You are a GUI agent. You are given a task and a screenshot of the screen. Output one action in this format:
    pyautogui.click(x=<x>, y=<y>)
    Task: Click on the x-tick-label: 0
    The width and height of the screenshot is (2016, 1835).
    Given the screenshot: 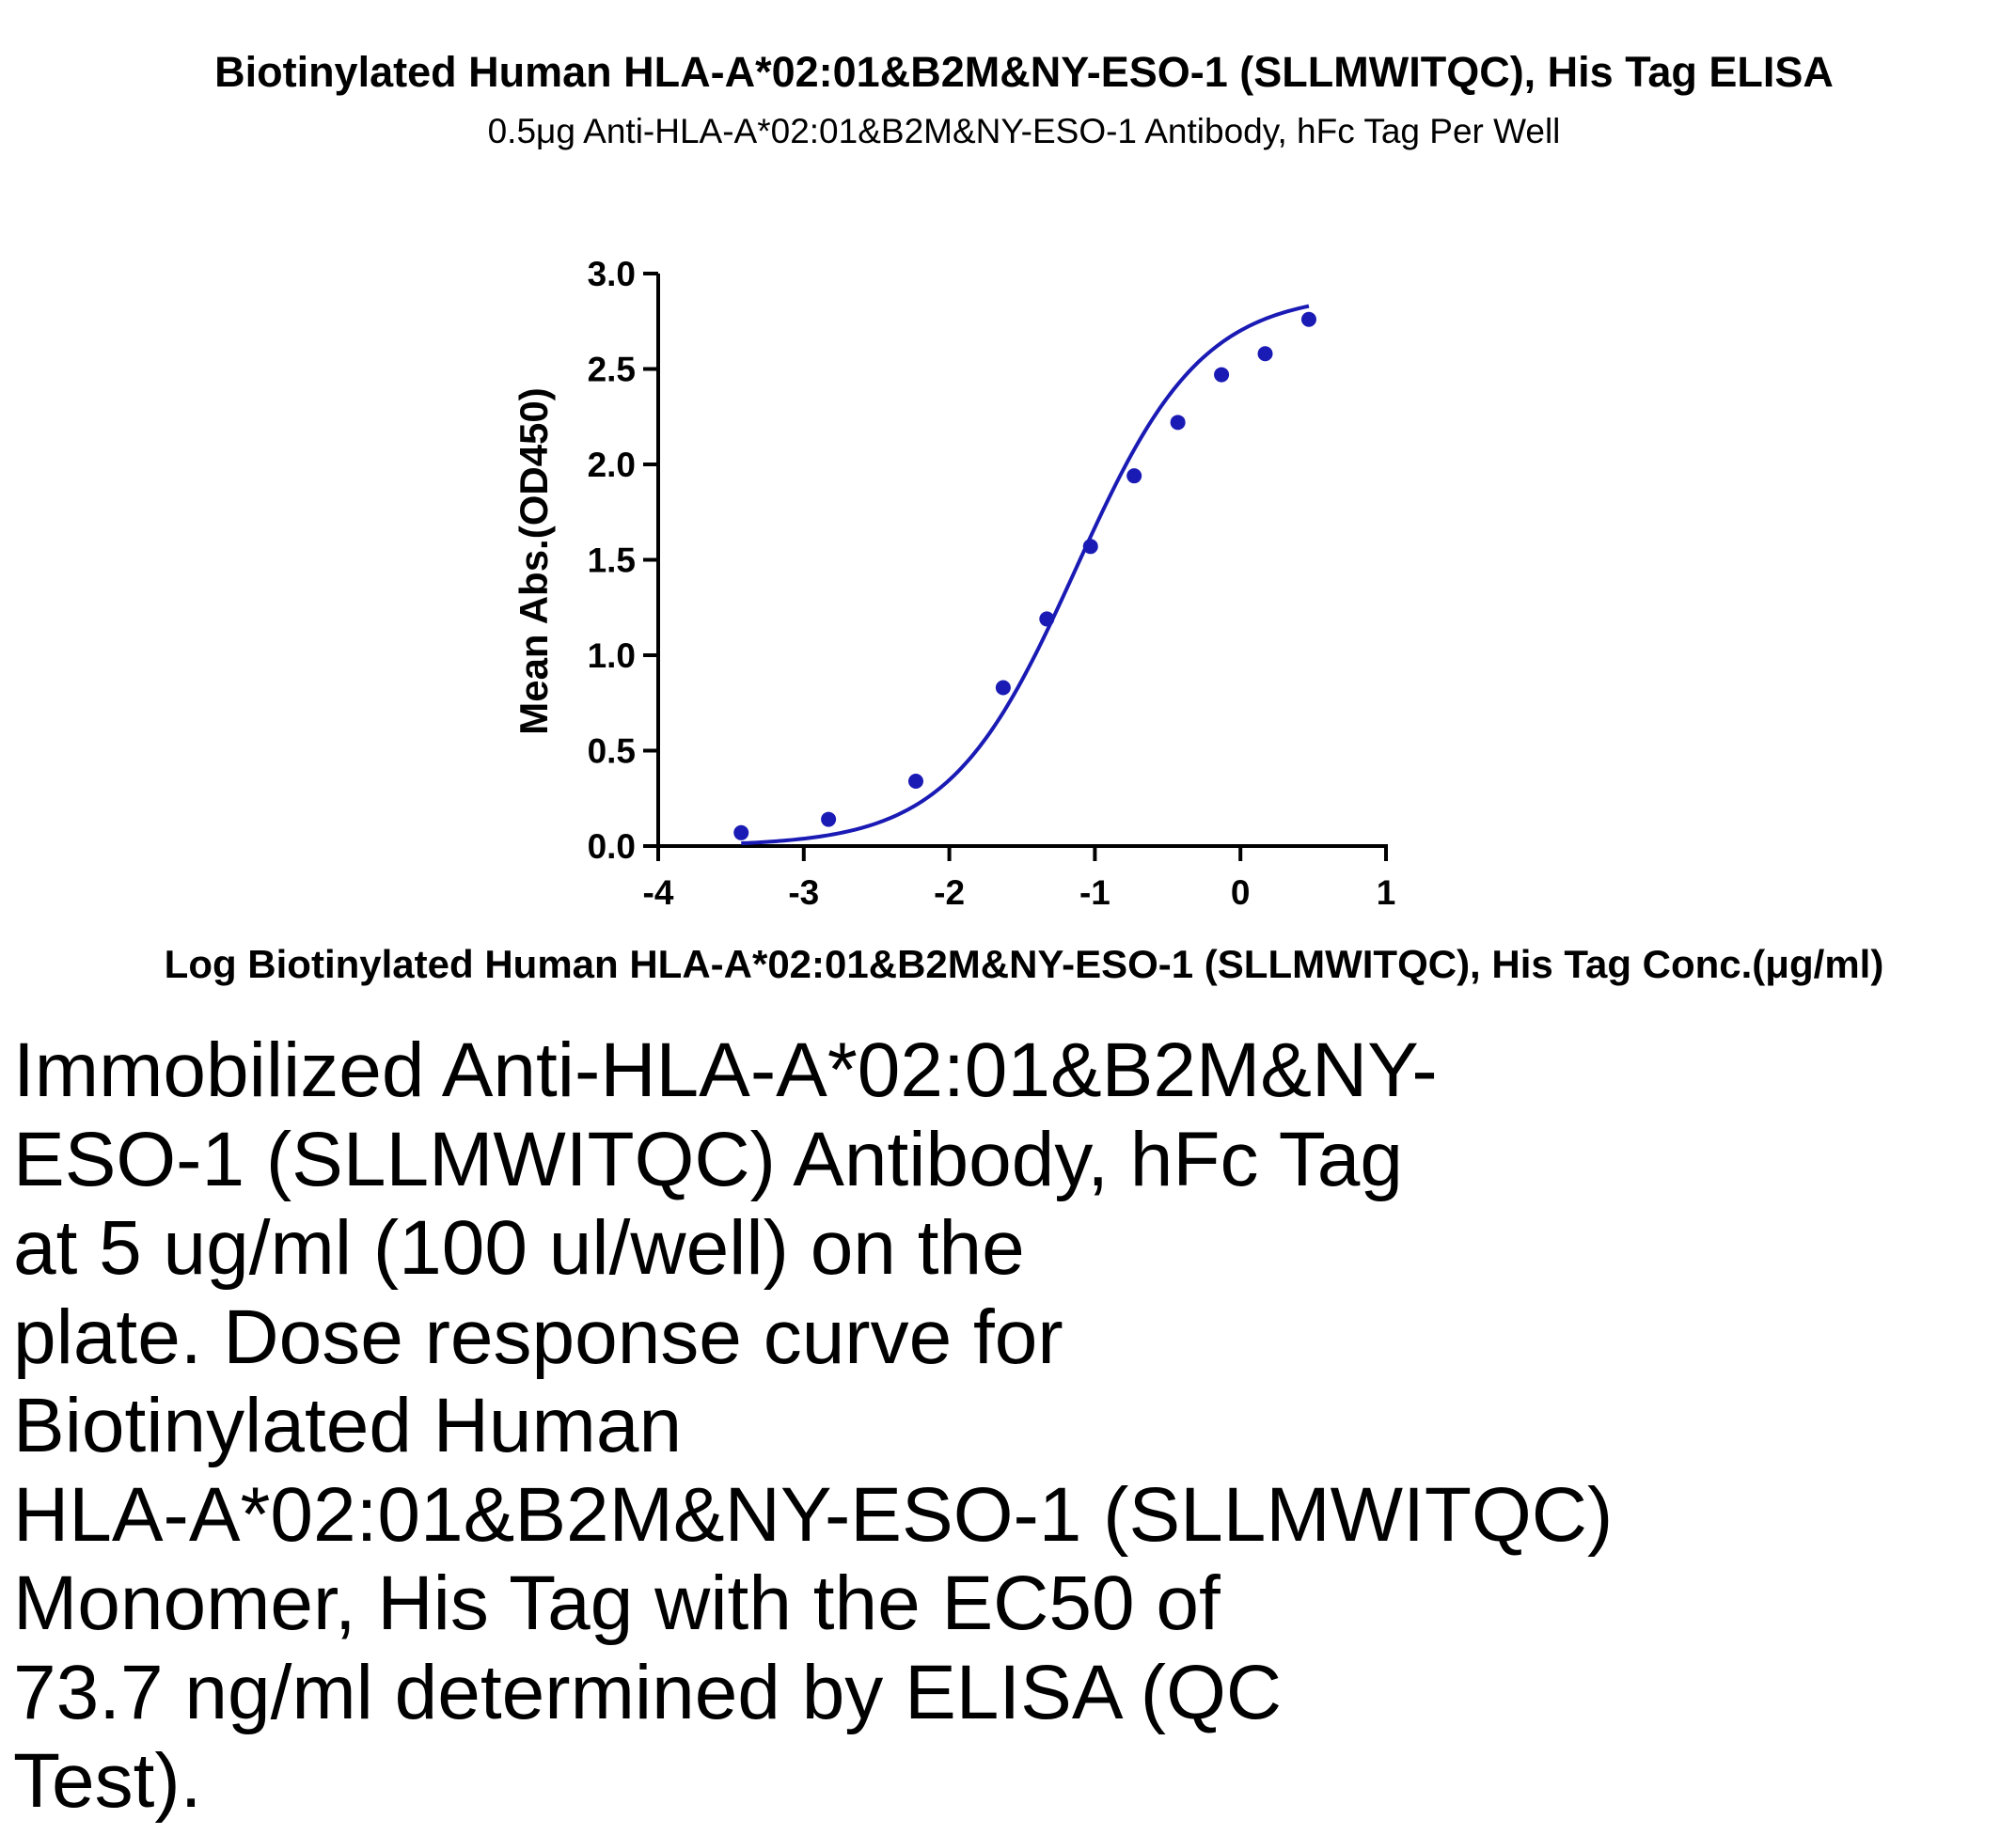 What is the action you would take?
    pyautogui.click(x=1241, y=892)
    